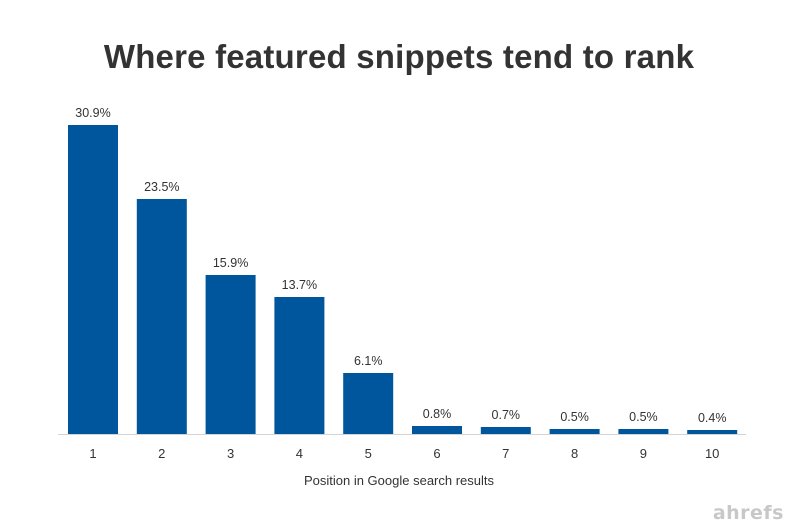 The width and height of the screenshot is (798, 531). I want to click on value-label-5: 6.1%, so click(368, 361).